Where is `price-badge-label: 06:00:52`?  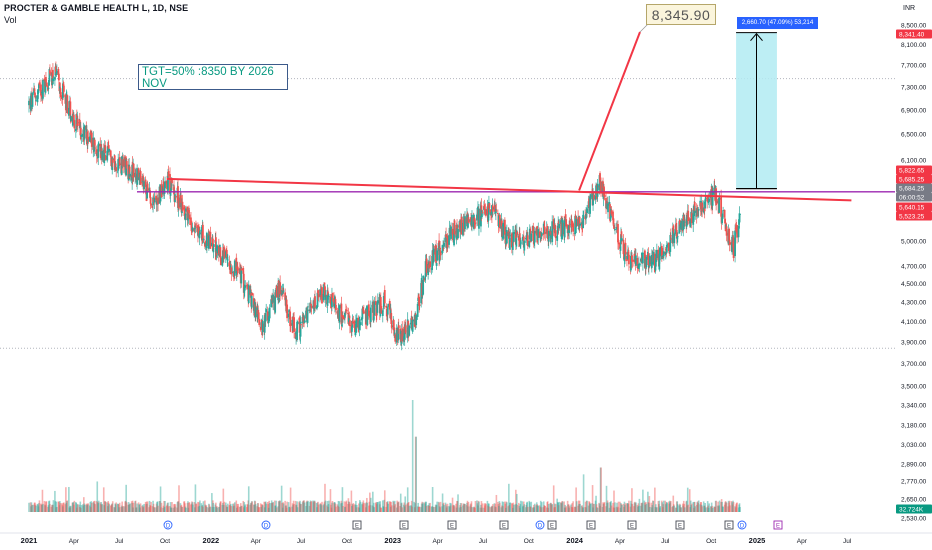
price-badge-label: 06:00:52 is located at coordinates (912, 198).